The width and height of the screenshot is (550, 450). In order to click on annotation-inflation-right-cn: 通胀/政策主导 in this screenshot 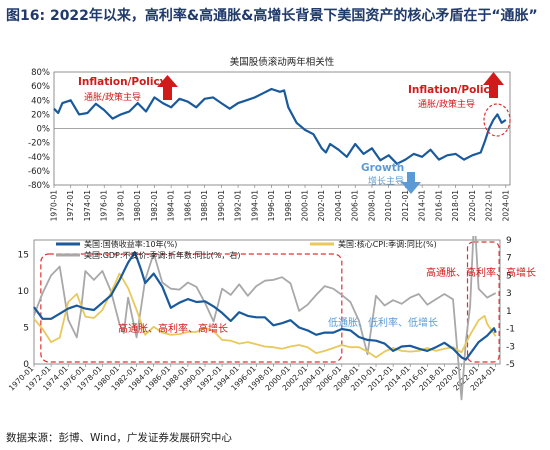, I will do `click(446, 104)`.